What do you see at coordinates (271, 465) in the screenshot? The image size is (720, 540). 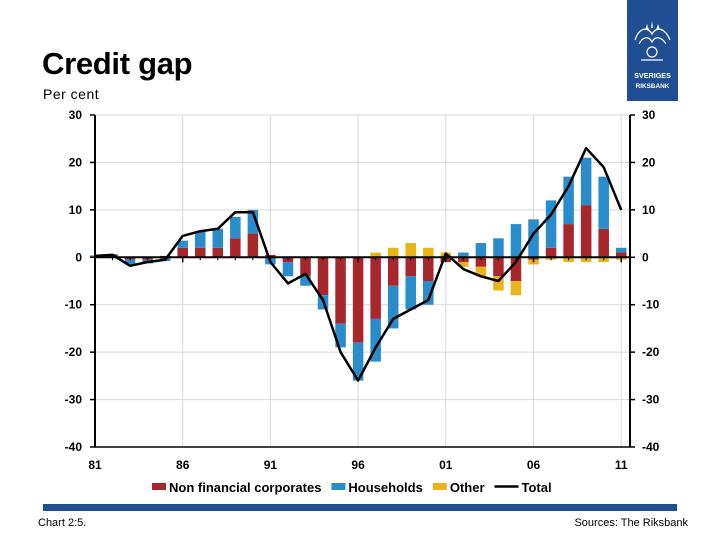 I see `x-tick-label: 91` at bounding box center [271, 465].